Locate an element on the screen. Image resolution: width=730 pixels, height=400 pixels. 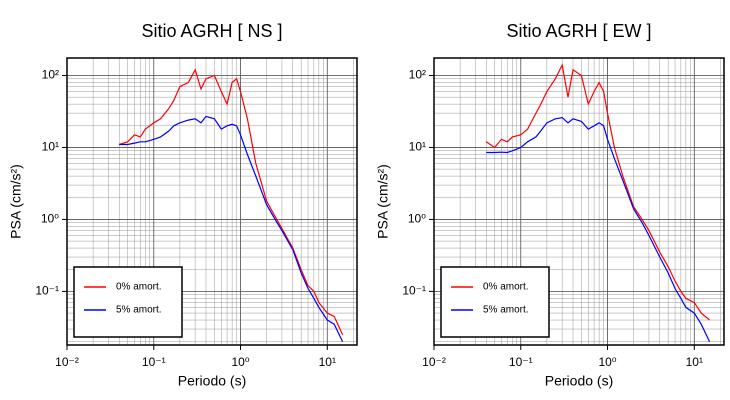
chart-title: Sitio AGRH [ NS ] is located at coordinates (211, 31).